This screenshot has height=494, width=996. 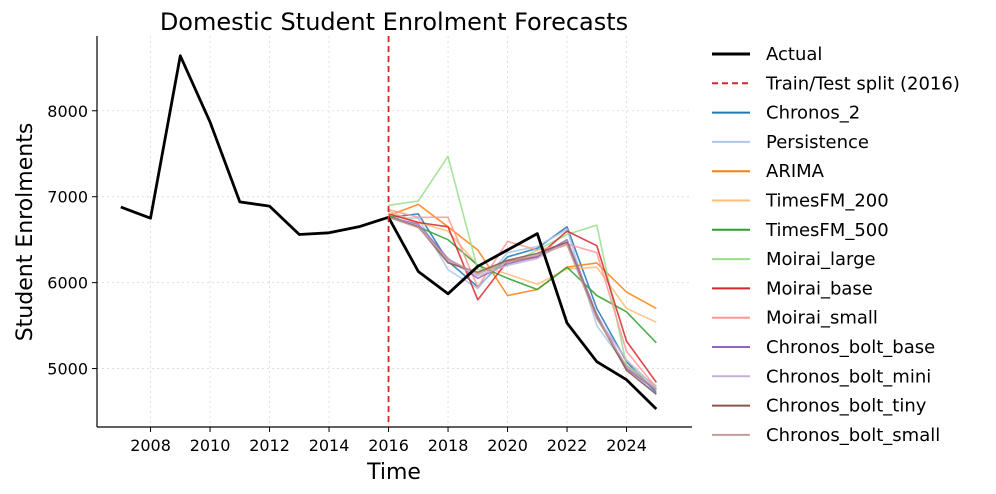 I want to click on x-tick-label: 2008, so click(x=150, y=445).